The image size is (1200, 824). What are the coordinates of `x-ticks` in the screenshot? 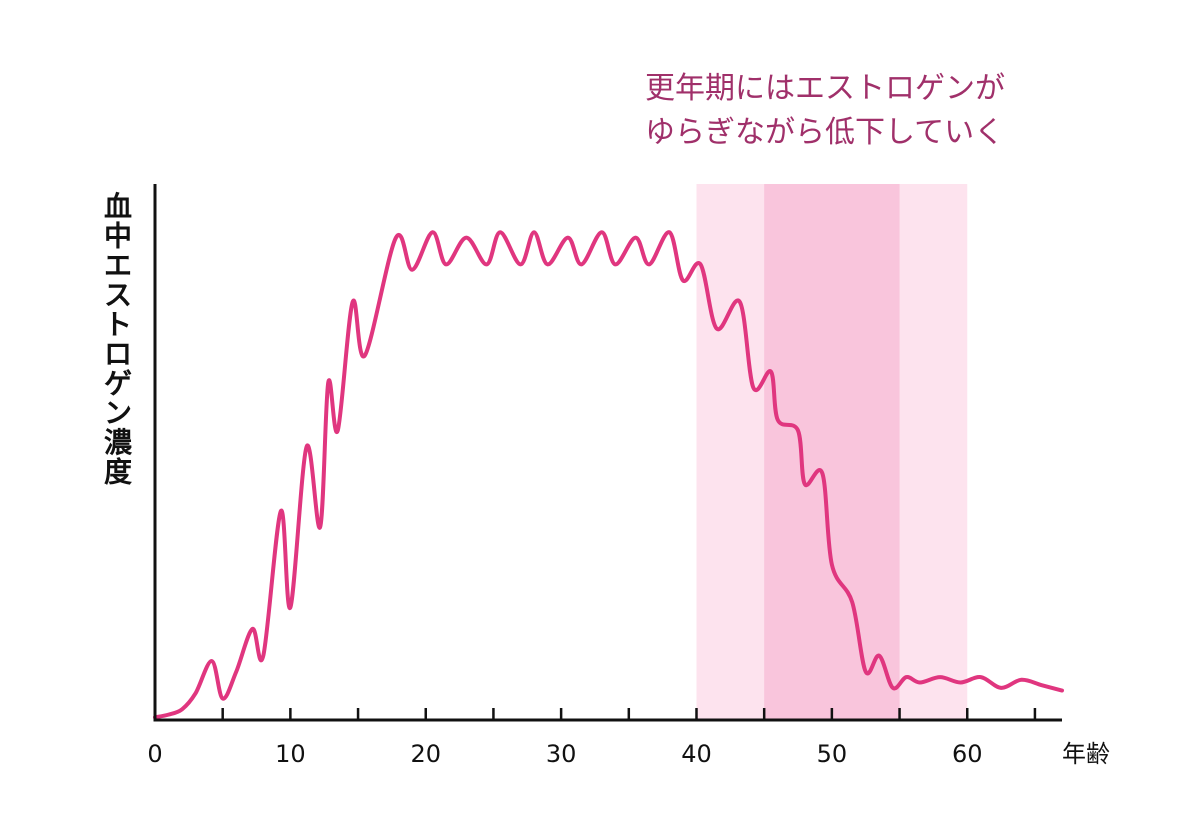 It's located at (629, 714).